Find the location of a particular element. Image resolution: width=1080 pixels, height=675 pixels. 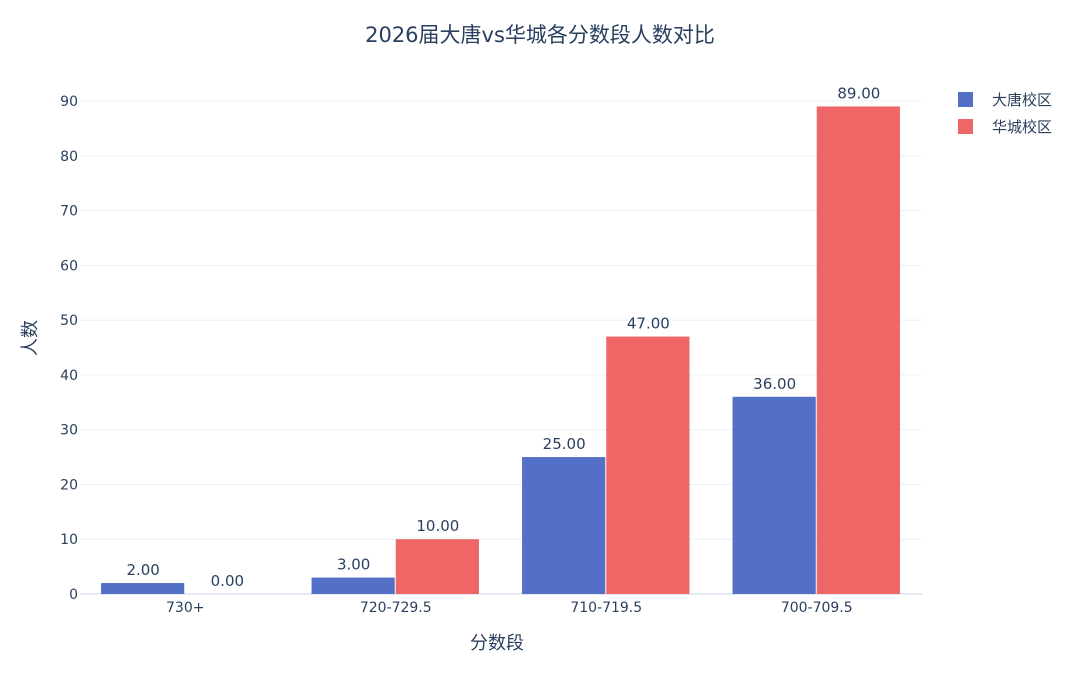

y-axis-title: 人数 is located at coordinates (30, 338).